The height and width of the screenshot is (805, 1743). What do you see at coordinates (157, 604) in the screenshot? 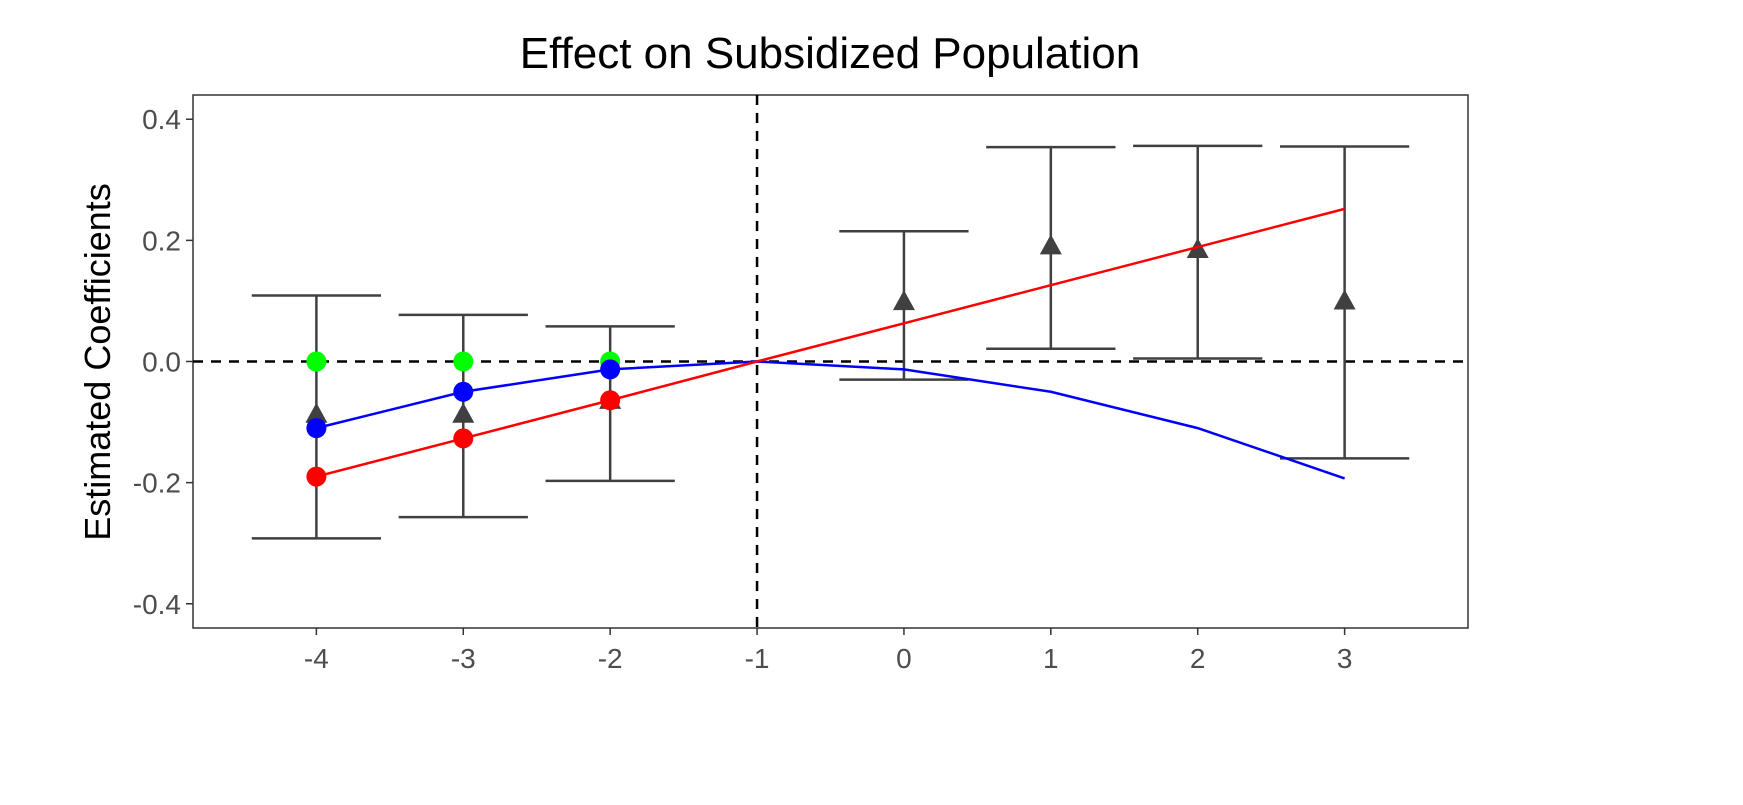
I see `y-tick-label: -0.4` at bounding box center [157, 604].